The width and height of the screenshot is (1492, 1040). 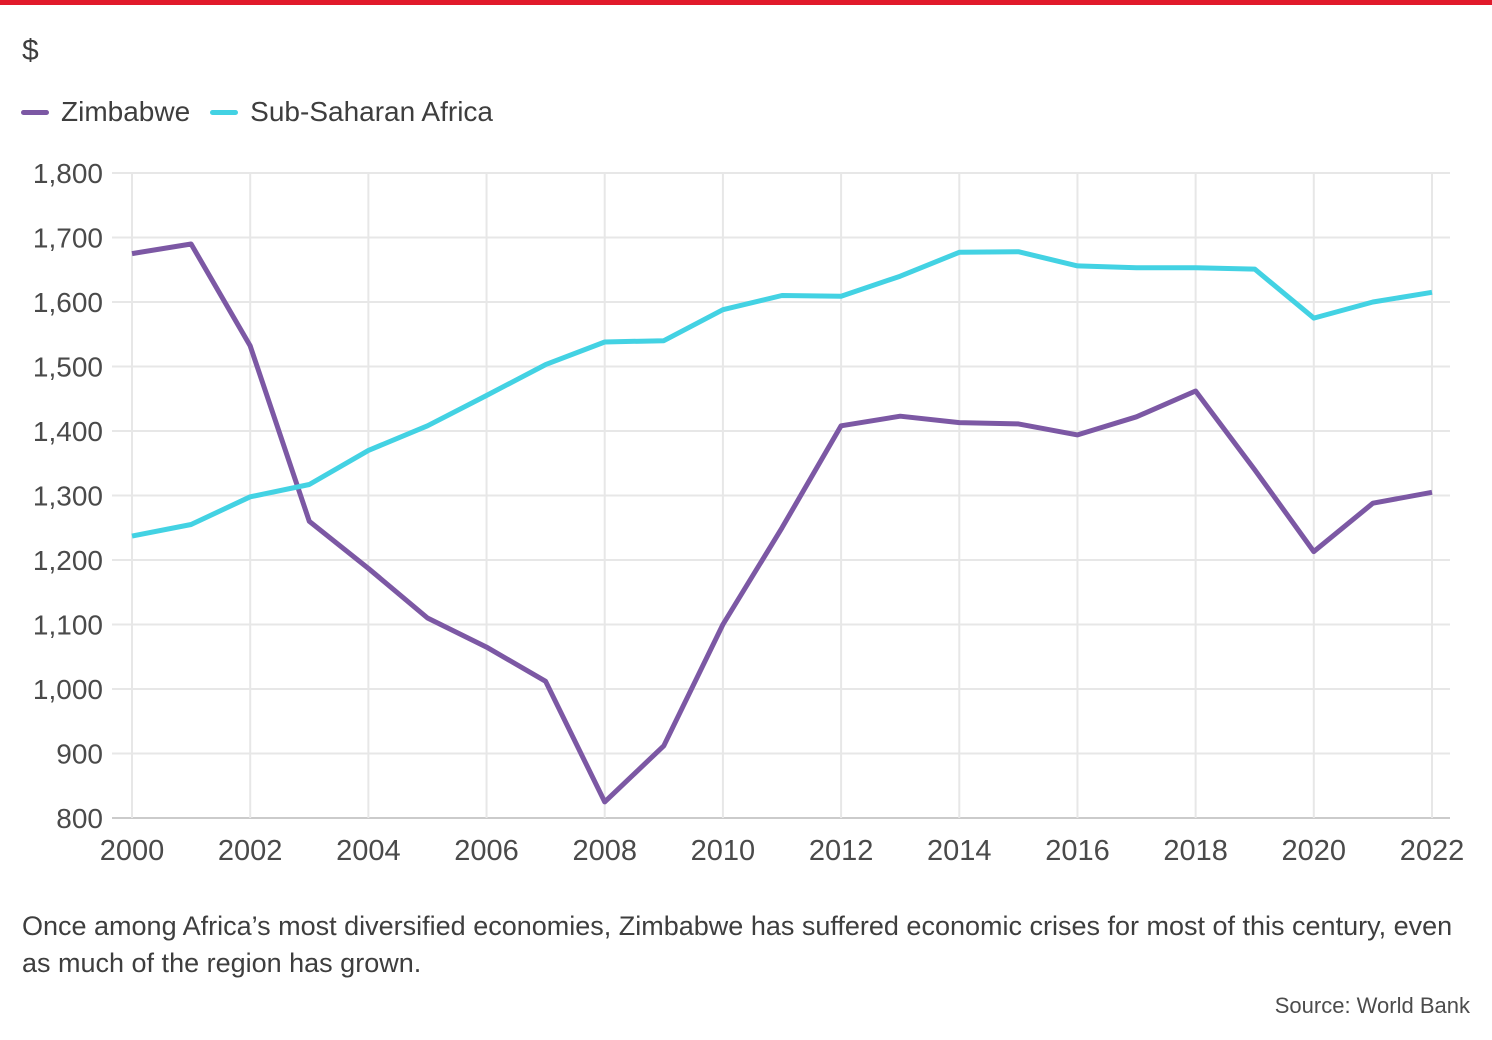 I want to click on sub-saharan-africa-legend-swatch-icon, so click(x=224, y=112).